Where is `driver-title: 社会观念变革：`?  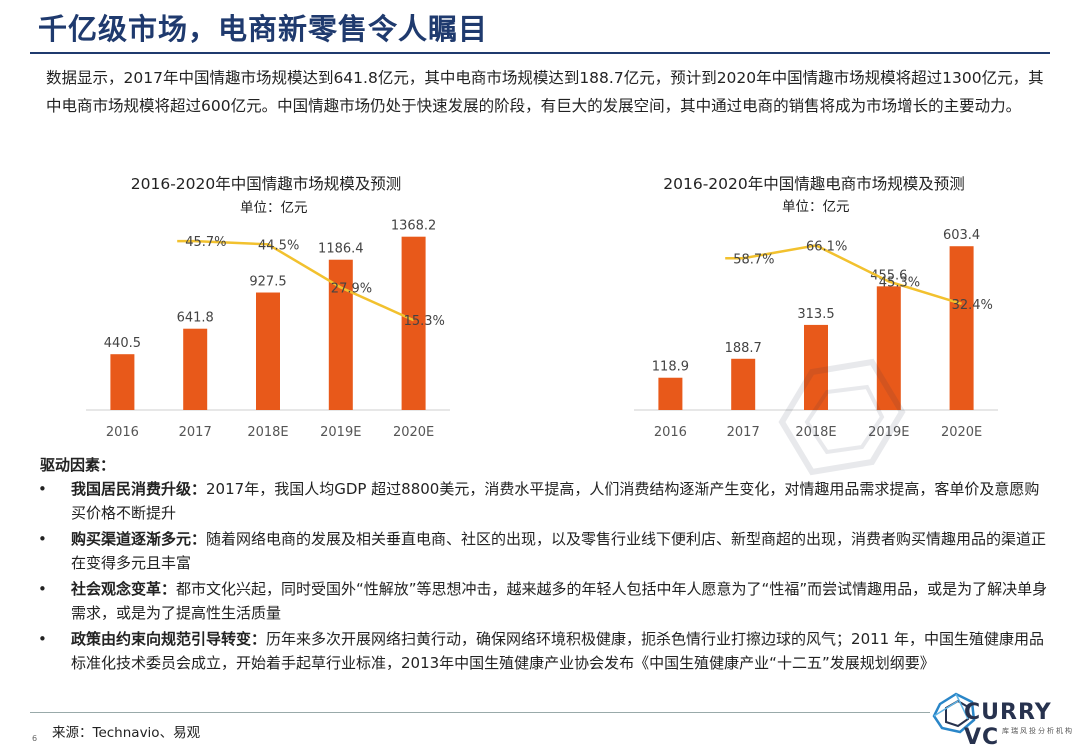
driver-title: 社会观念变革： is located at coordinates (124, 589).